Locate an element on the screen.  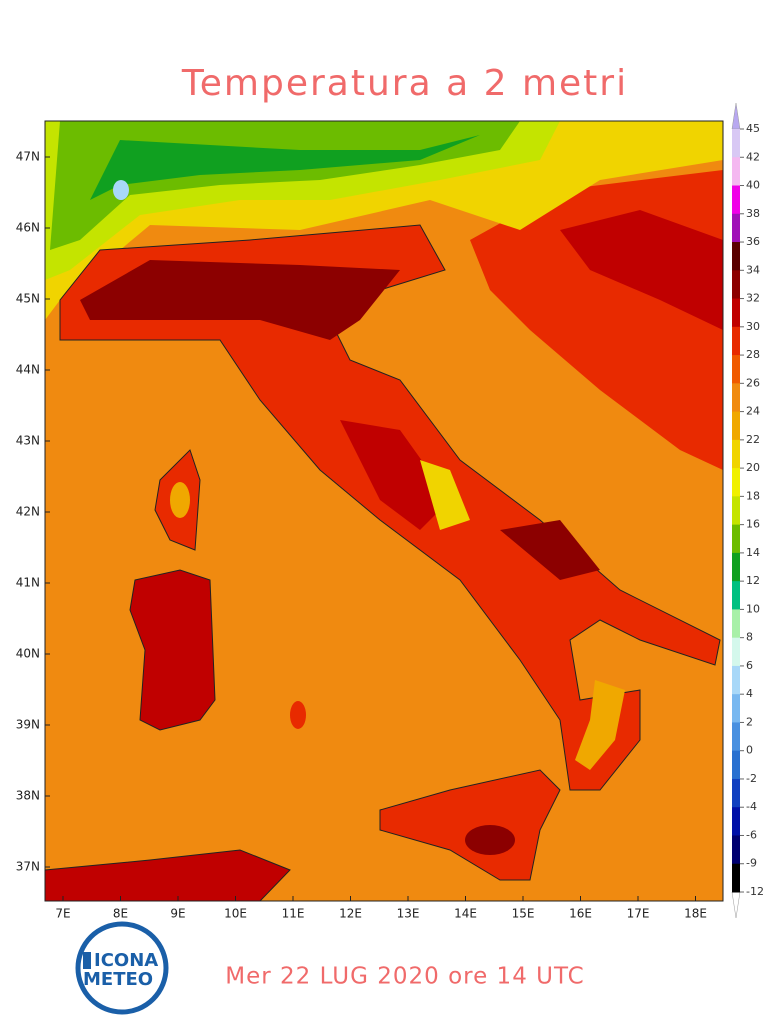
colorbar-label: 12 is located at coordinates (753, 580).